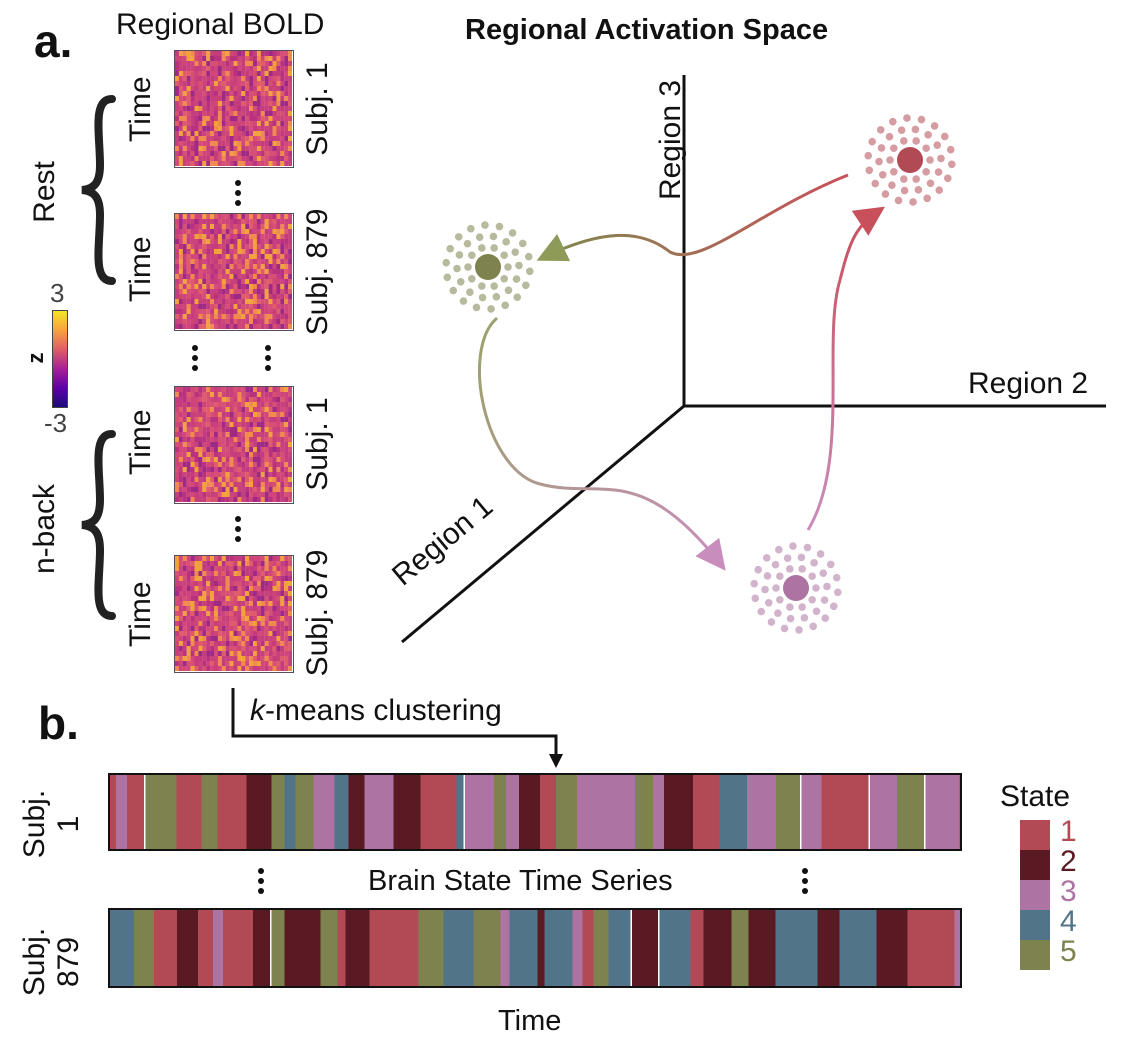 This screenshot has height=1046, width=1128. I want to click on heatmap-rest-subj1, so click(234, 109).